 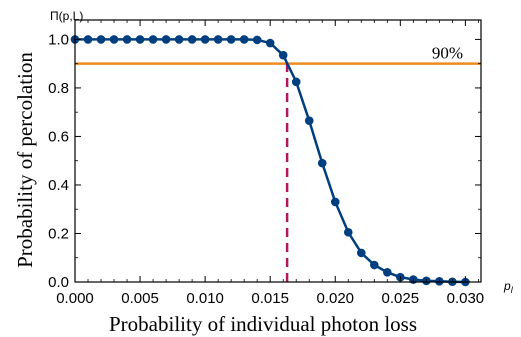 What do you see at coordinates (75, 298) in the screenshot?
I see `x-tick-label: 0.000` at bounding box center [75, 298].